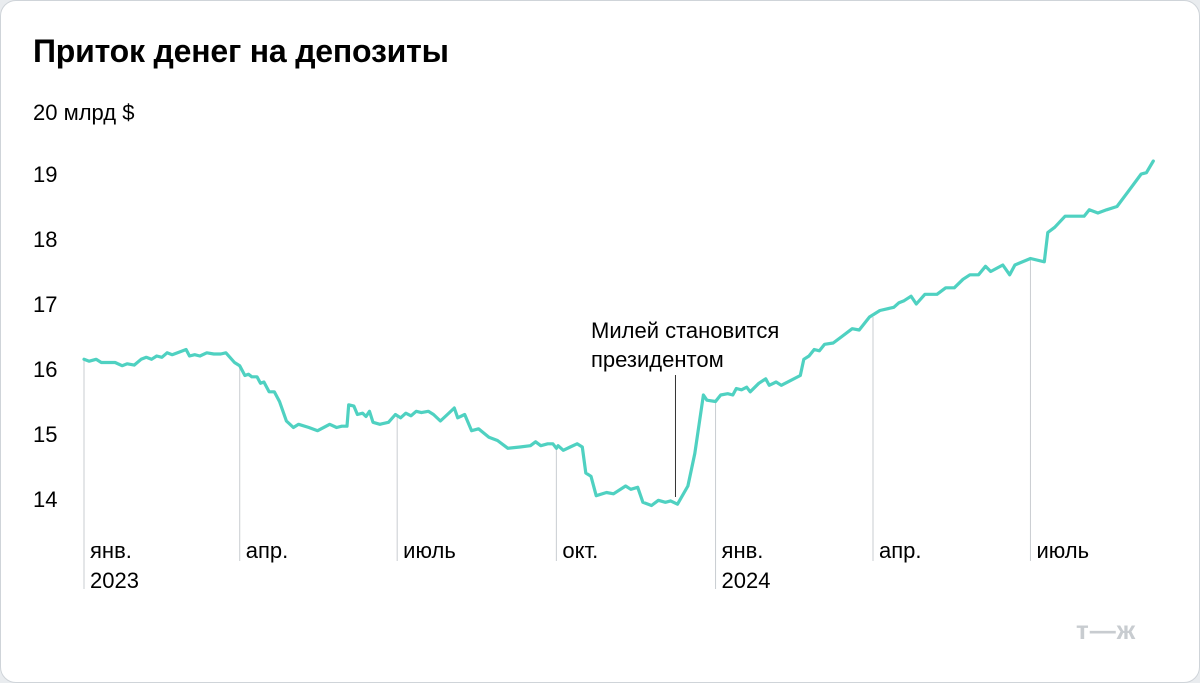  I want to click on y-tick-label: 14, so click(45, 499).